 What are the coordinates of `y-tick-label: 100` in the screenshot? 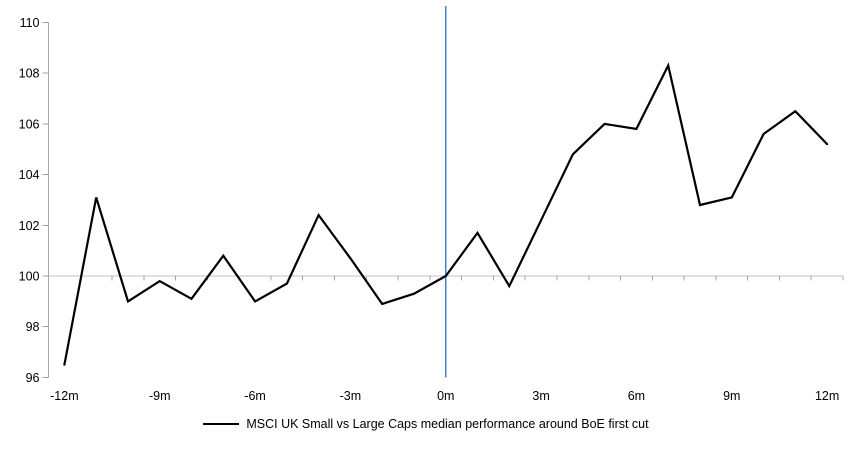 It's located at (29, 277).